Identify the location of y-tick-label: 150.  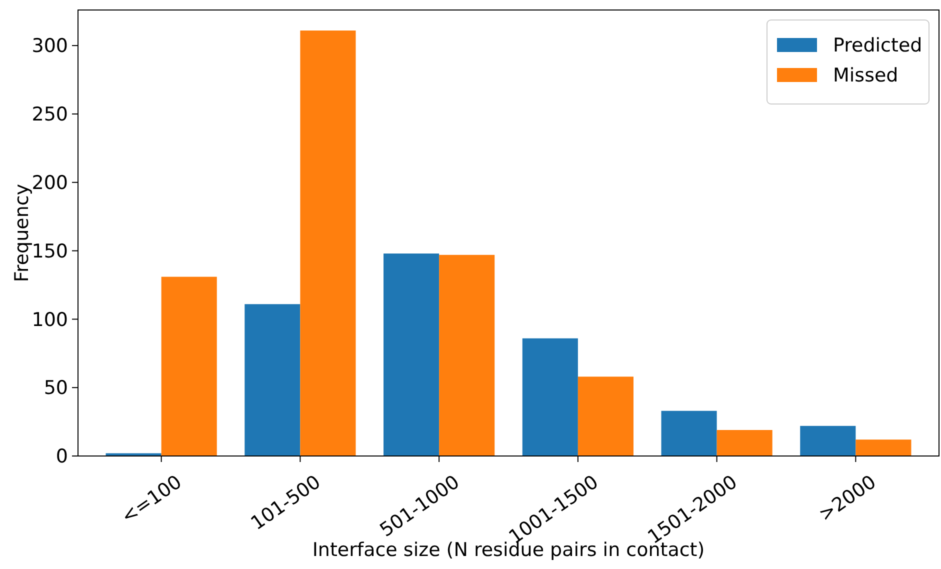
(50, 251).